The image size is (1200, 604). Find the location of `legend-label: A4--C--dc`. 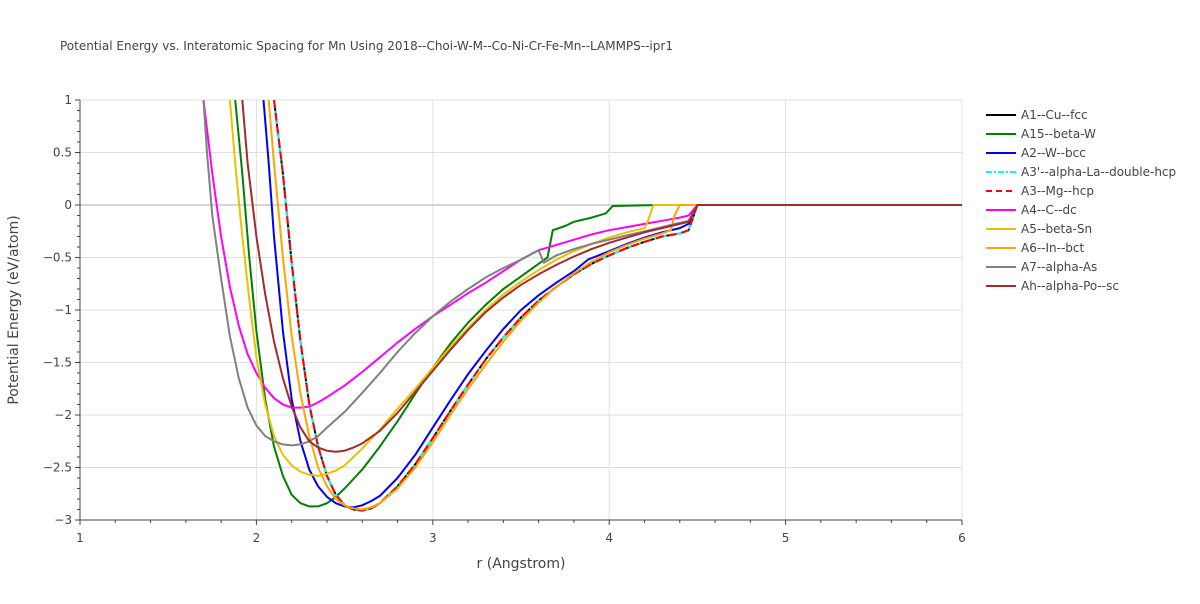

legend-label: A4--C--dc is located at coordinates (1049, 210).